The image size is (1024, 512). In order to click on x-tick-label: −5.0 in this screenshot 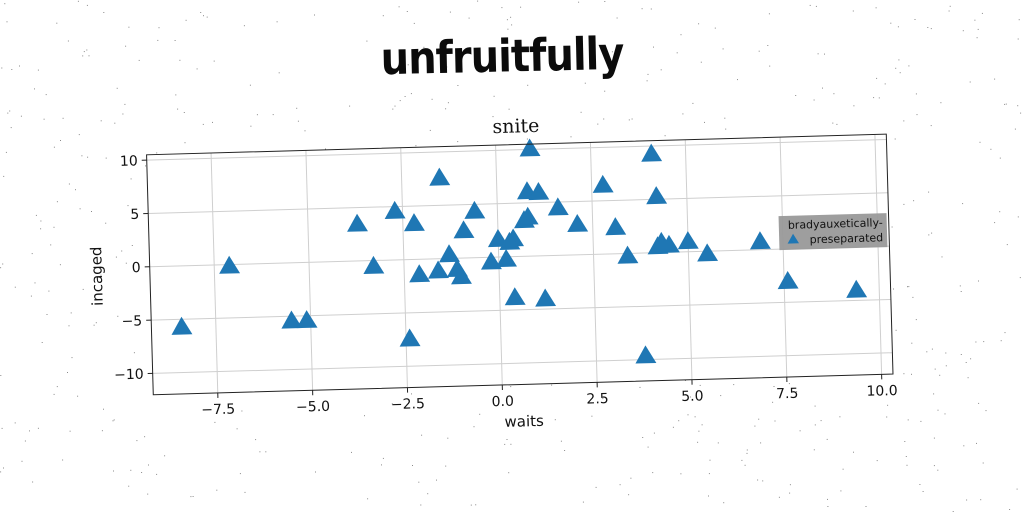, I will do `click(313, 407)`.